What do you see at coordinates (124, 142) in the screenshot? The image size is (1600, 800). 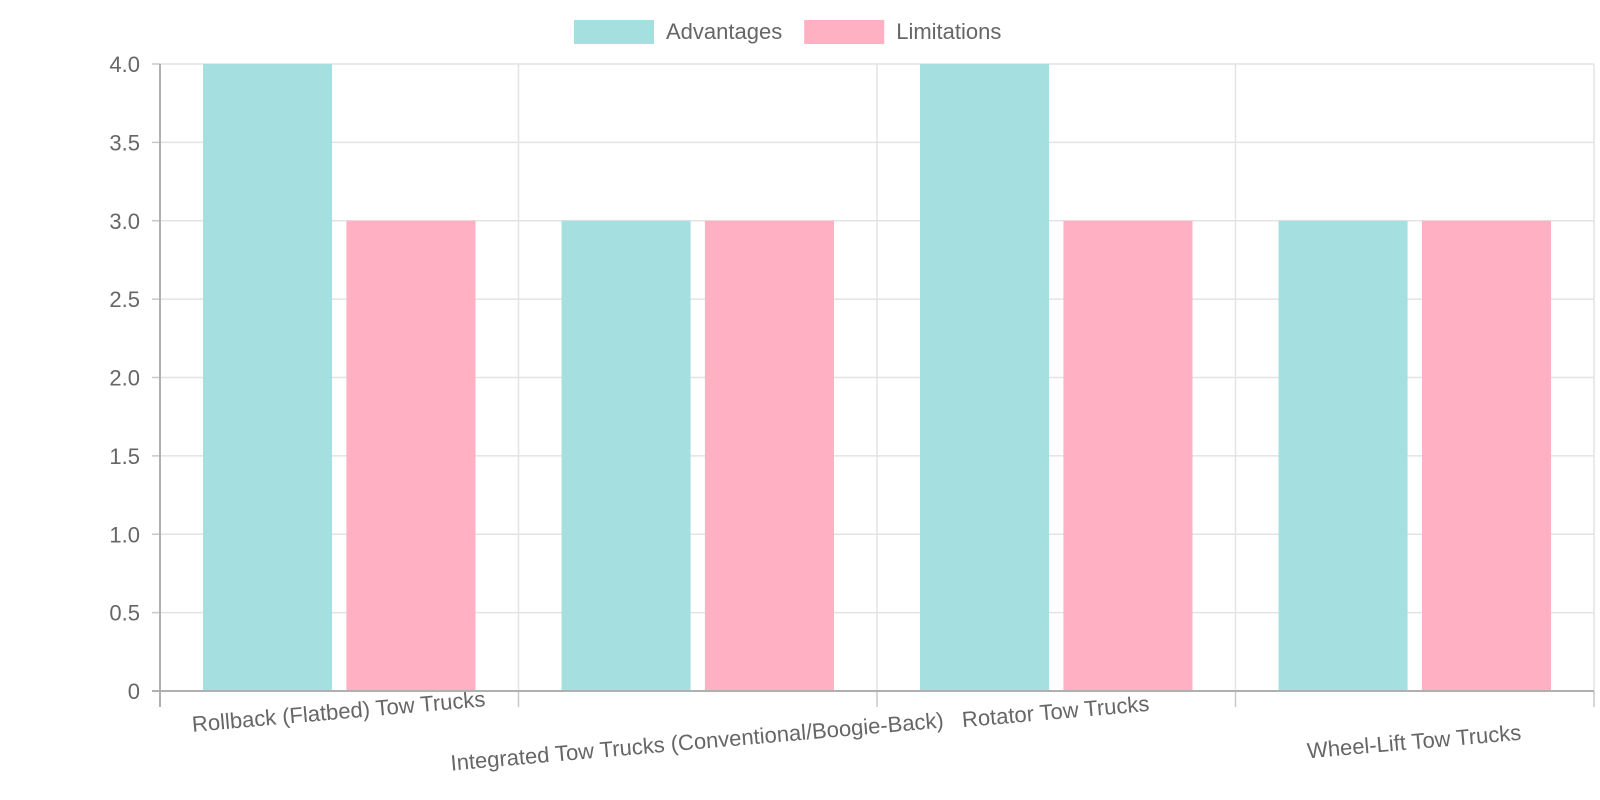 I see `y-tick-label: 3.5` at bounding box center [124, 142].